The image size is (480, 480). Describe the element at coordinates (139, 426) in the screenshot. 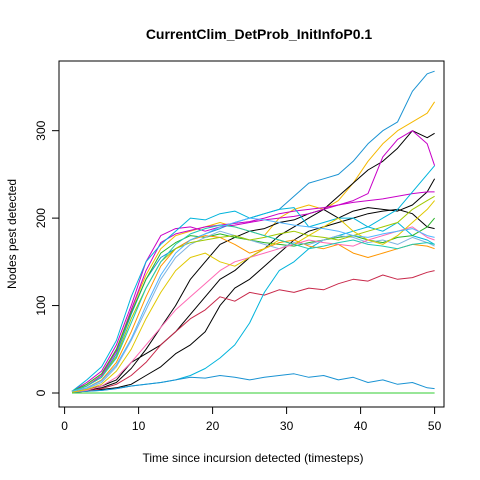

I see `x-tick-label: 10` at that location.